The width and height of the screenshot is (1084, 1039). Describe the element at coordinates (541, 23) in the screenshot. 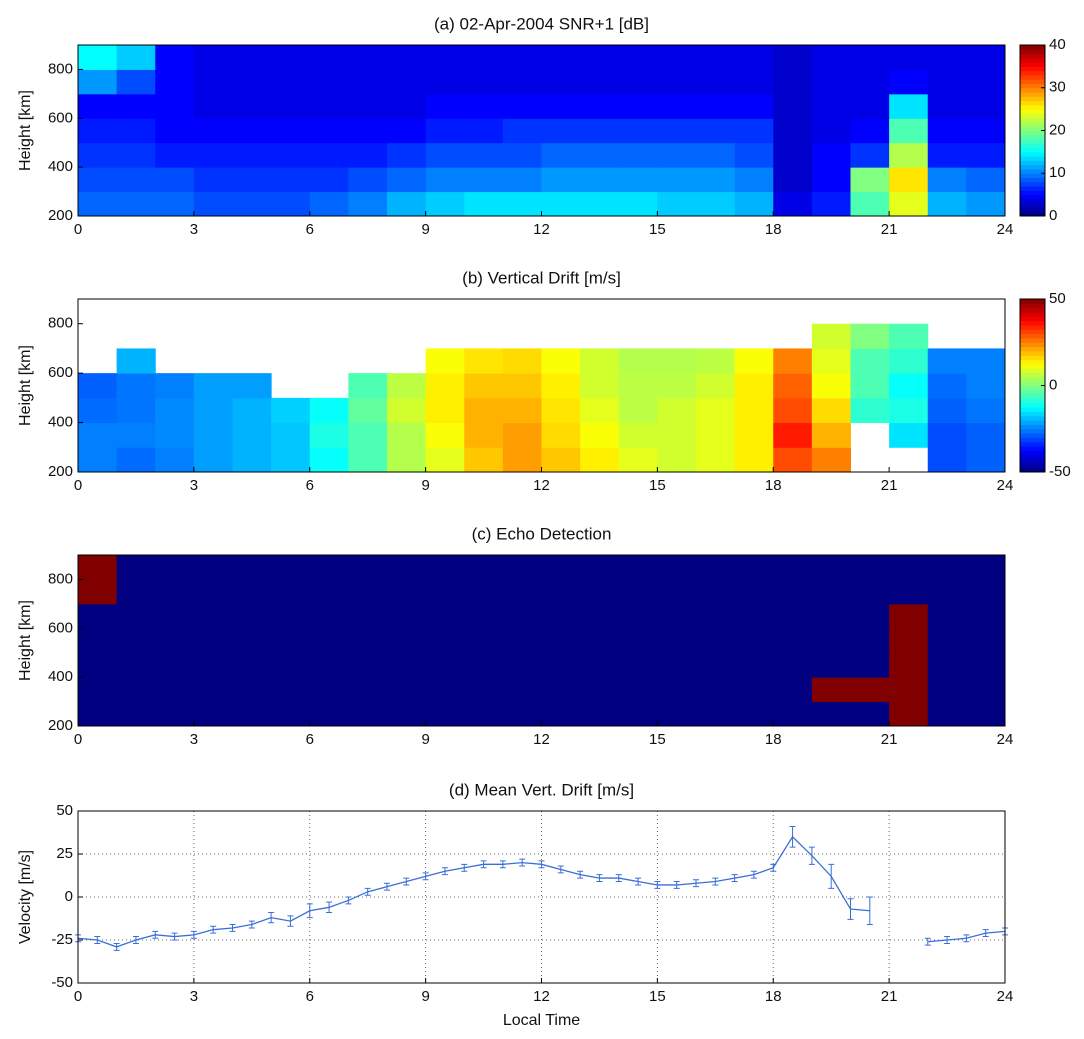

I see `panel-title: (a) 02-Apr-2004 SNR+1 [dB]` at that location.